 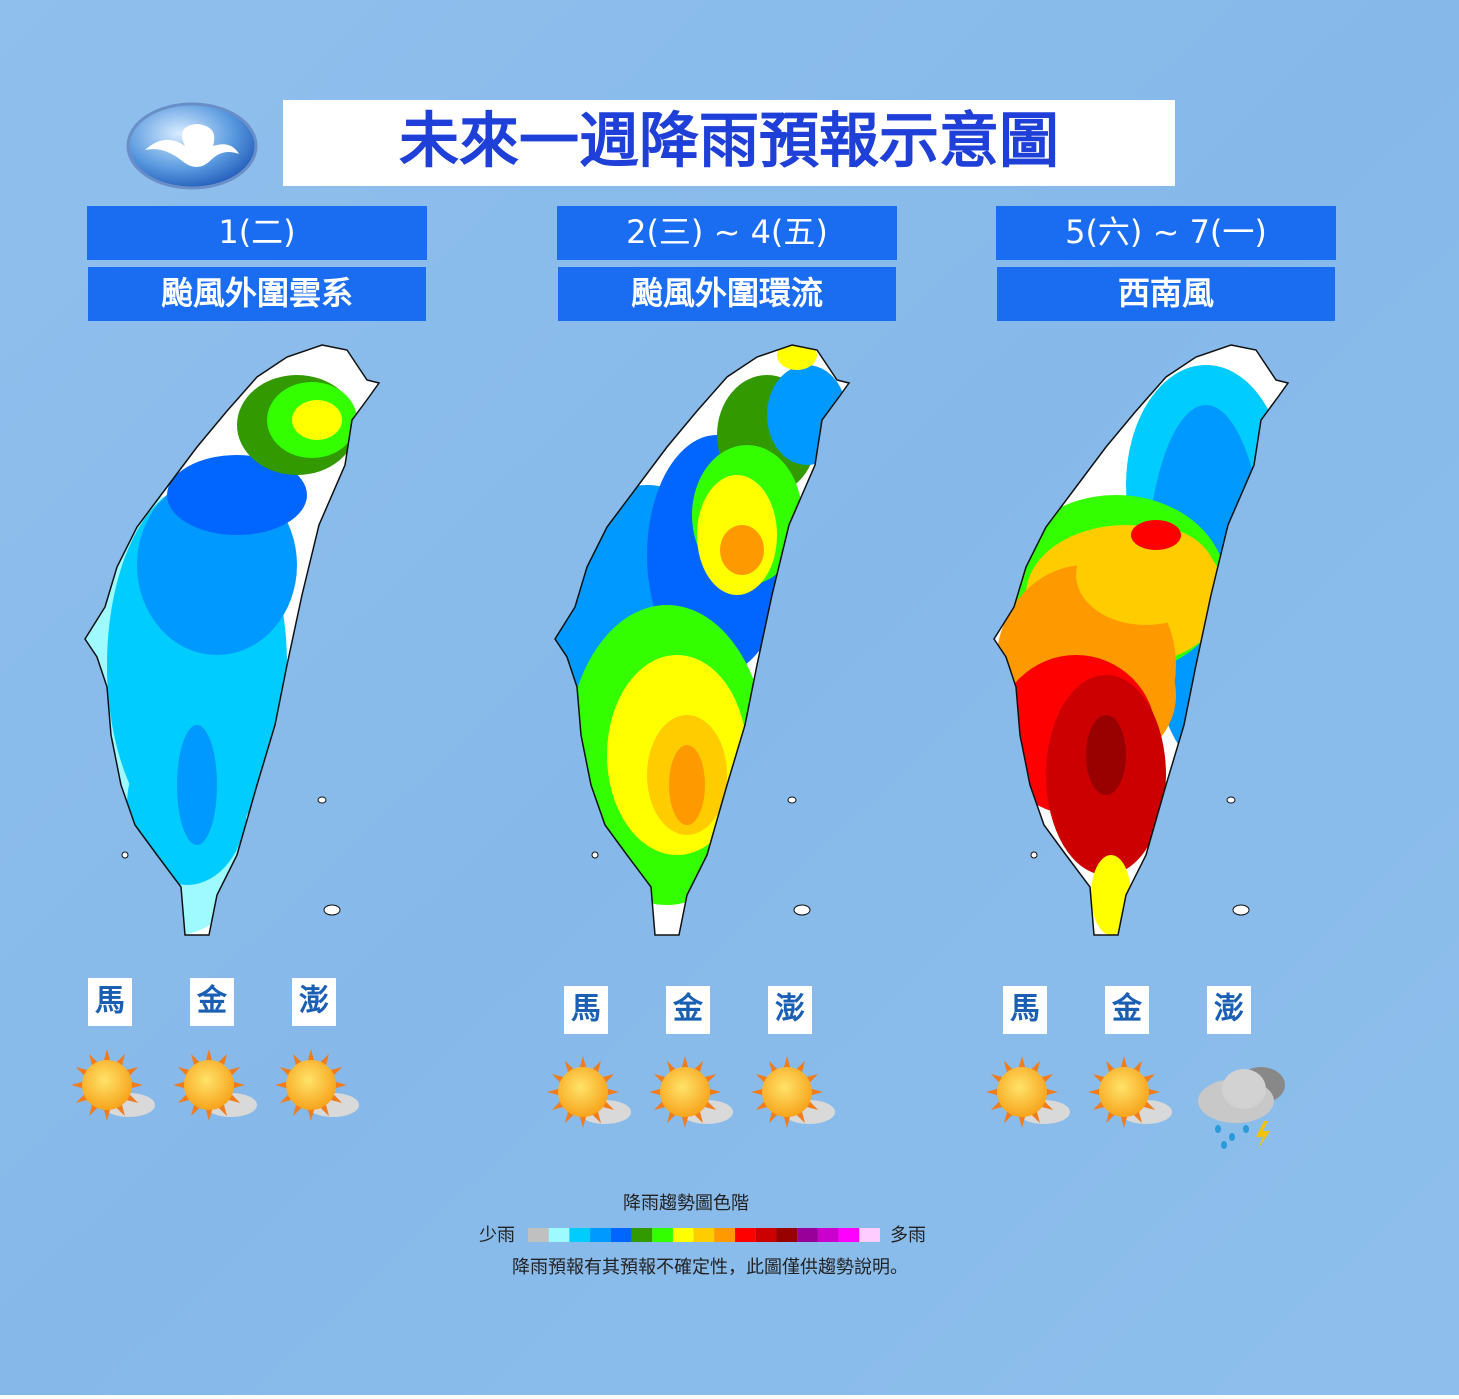 What do you see at coordinates (497, 1235) in the screenshot?
I see `legend-low: 少雨` at bounding box center [497, 1235].